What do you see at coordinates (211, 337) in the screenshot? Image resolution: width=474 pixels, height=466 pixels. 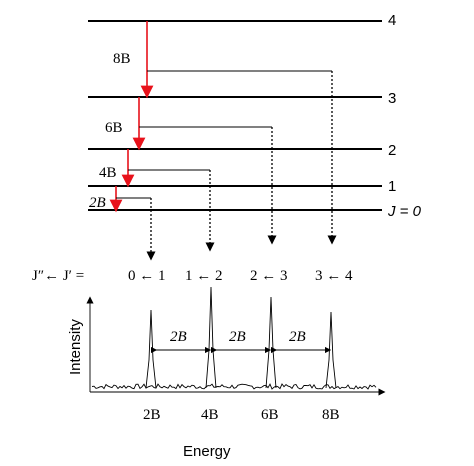 I see `peak-4b` at bounding box center [211, 337].